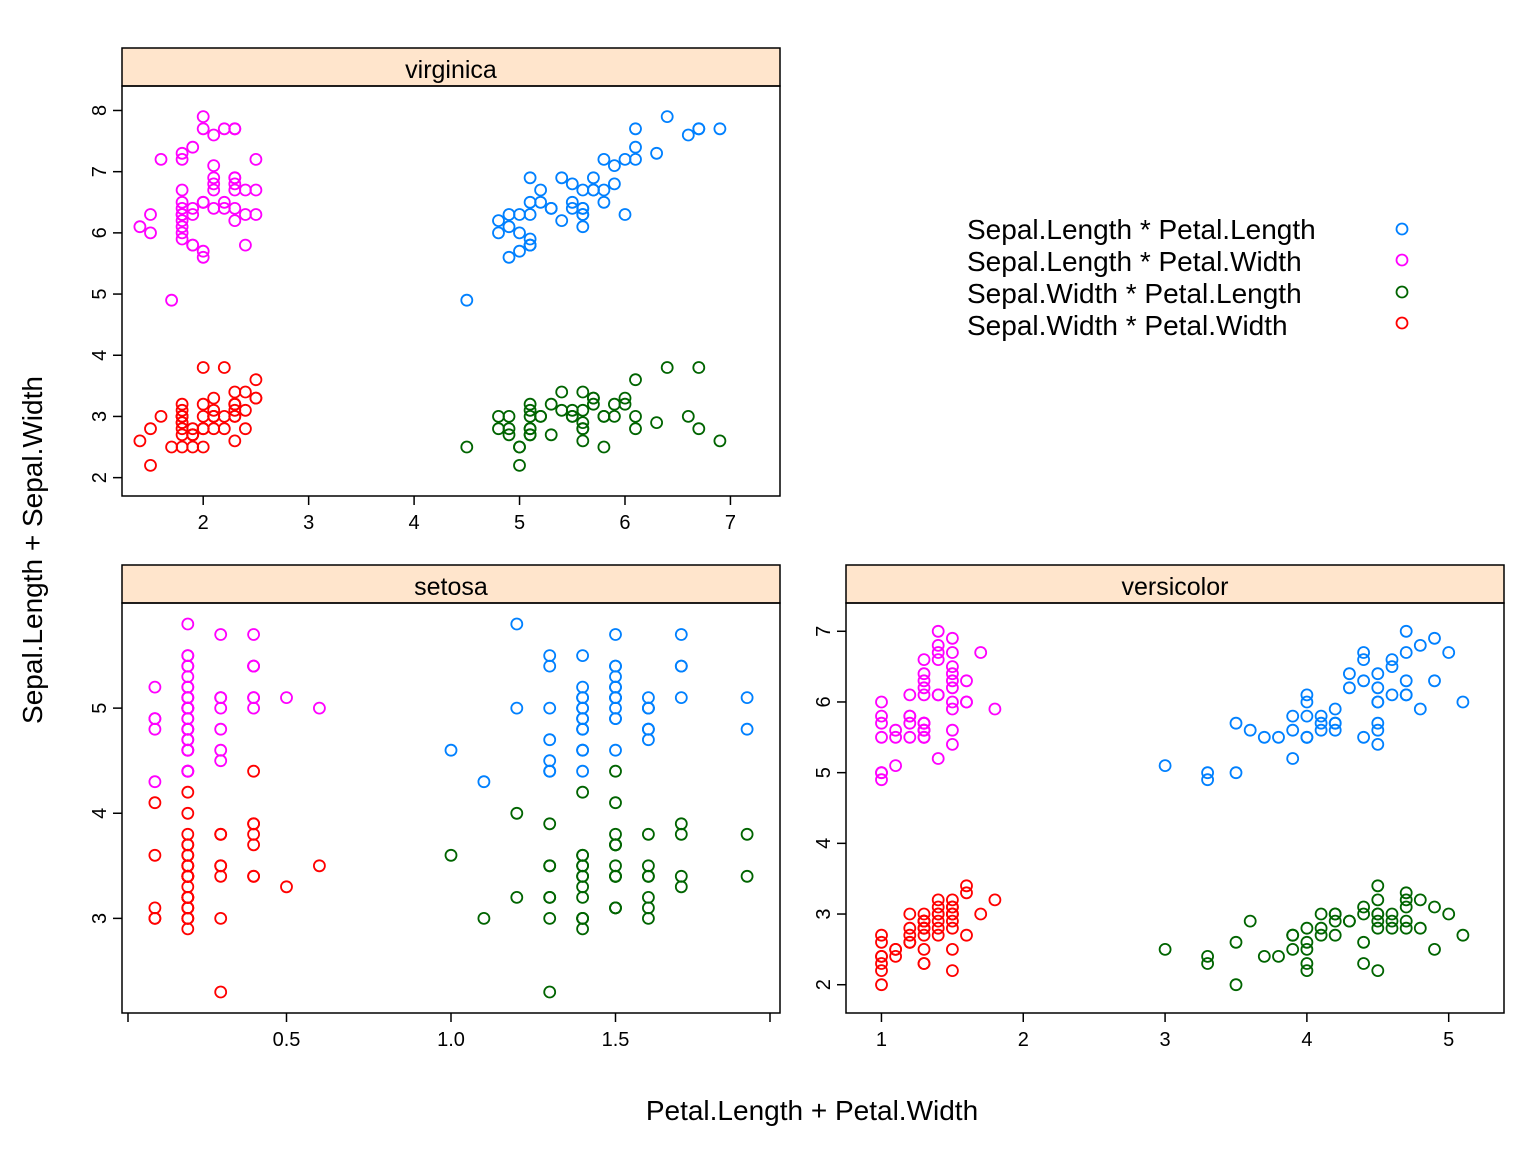 This screenshot has width=1536, height=1152. What do you see at coordinates (100, 232) in the screenshot?
I see `y-tick-label-virginica: 6` at bounding box center [100, 232].